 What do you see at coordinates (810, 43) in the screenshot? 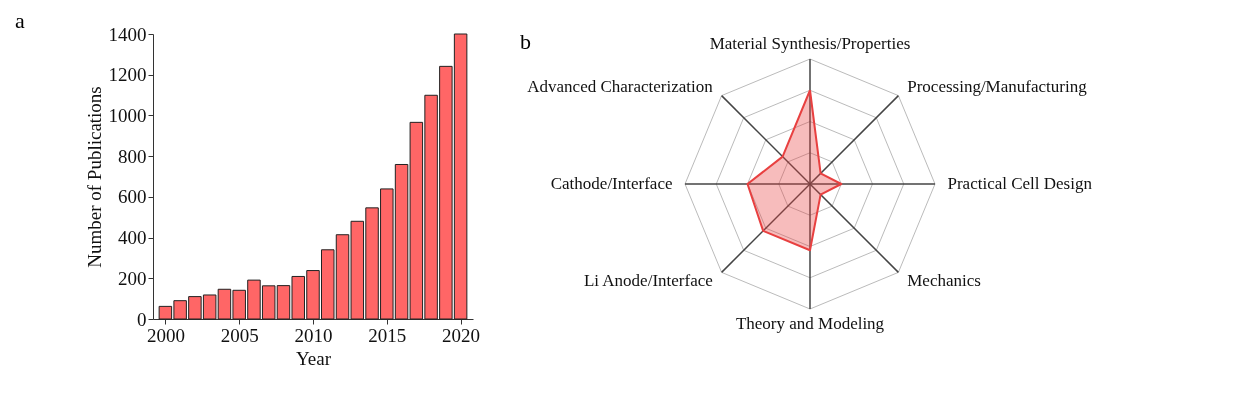
I see `spoke-label: Material Synthesis/Properties` at bounding box center [810, 43].